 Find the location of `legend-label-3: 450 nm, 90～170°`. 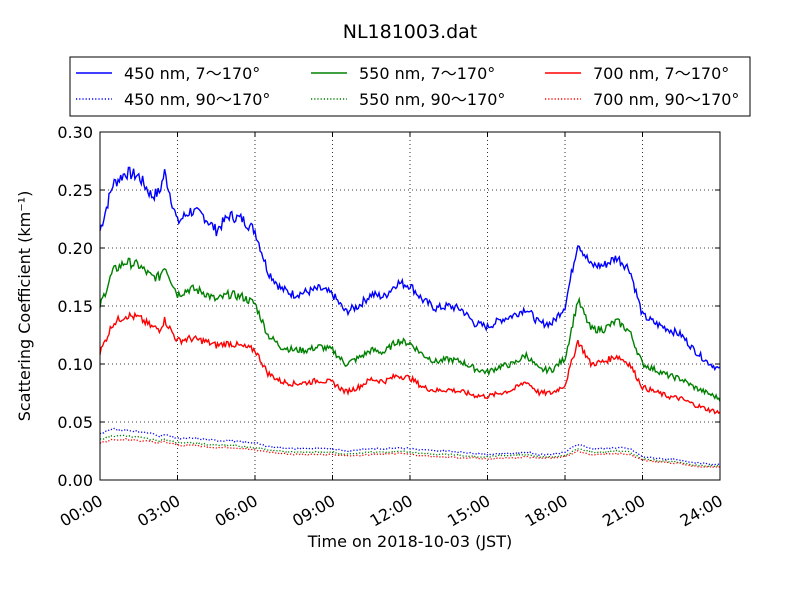

legend-label-3: 450 nm, 90～170° is located at coordinates (197, 99).